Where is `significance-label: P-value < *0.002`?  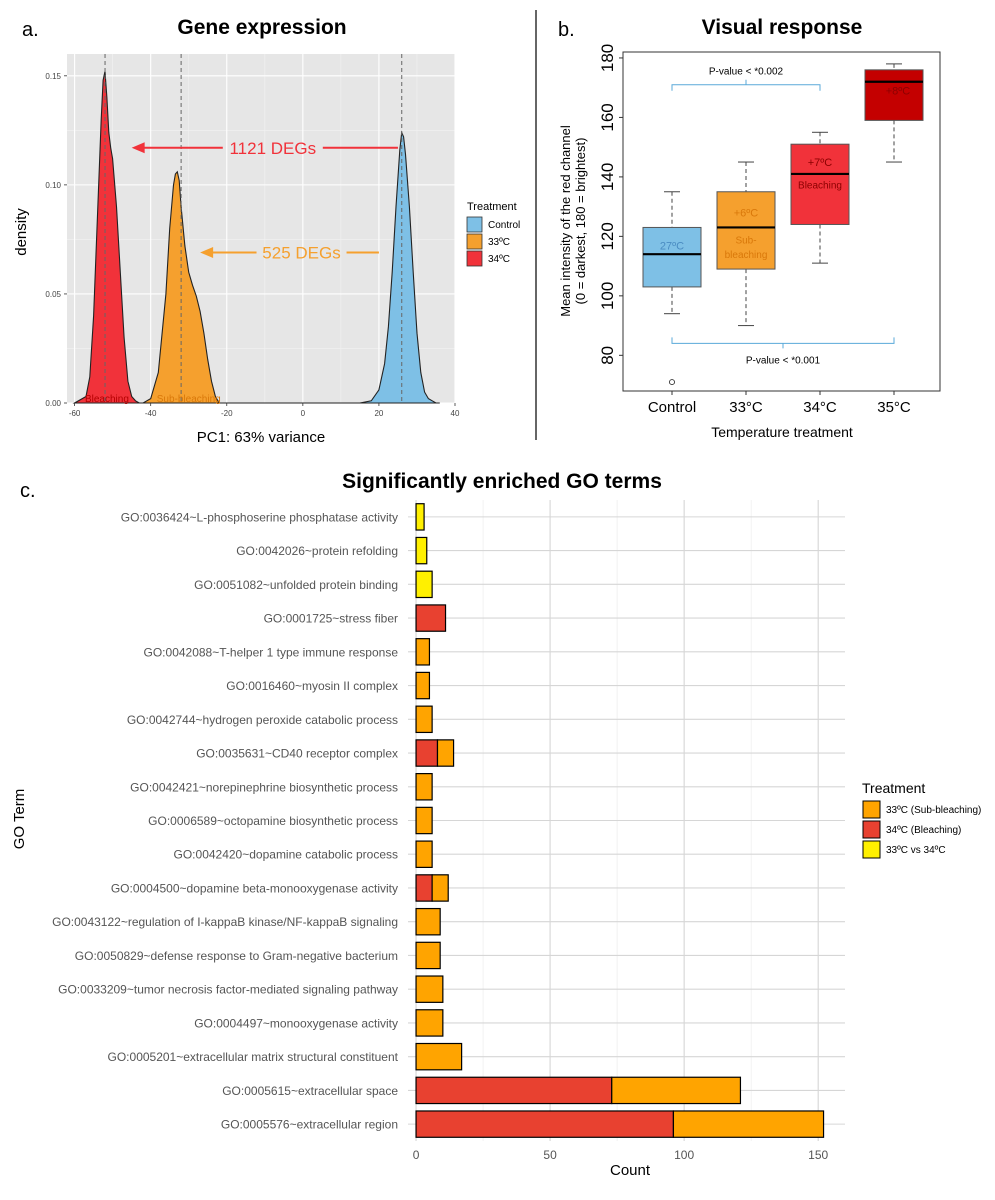 significance-label: P-value < *0.002 is located at coordinates (746, 72).